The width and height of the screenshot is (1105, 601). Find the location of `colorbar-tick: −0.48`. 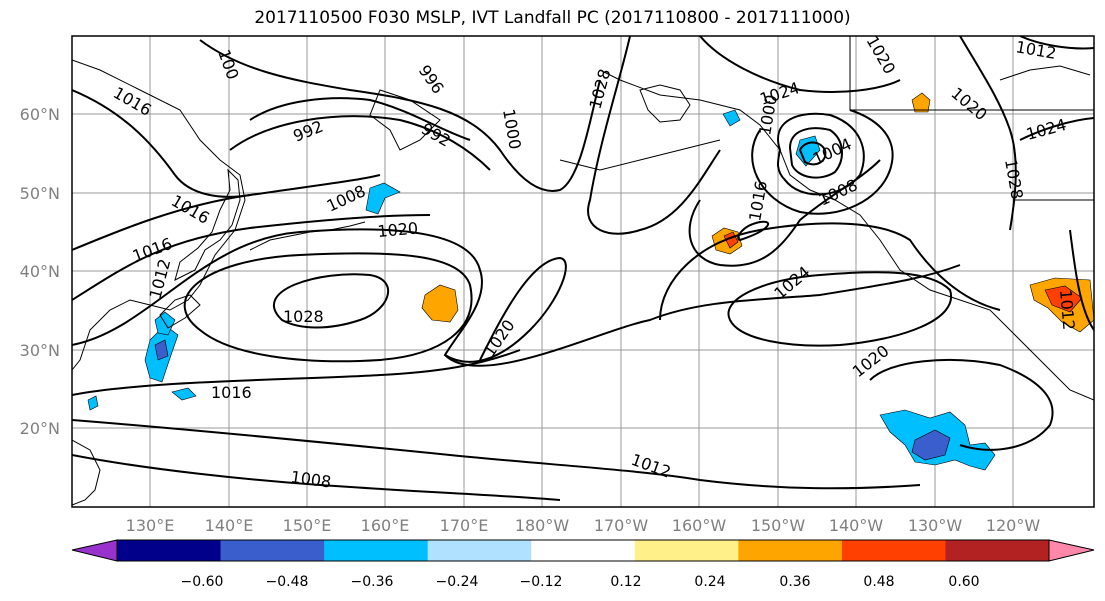

colorbar-tick: −0.48 is located at coordinates (287, 582).